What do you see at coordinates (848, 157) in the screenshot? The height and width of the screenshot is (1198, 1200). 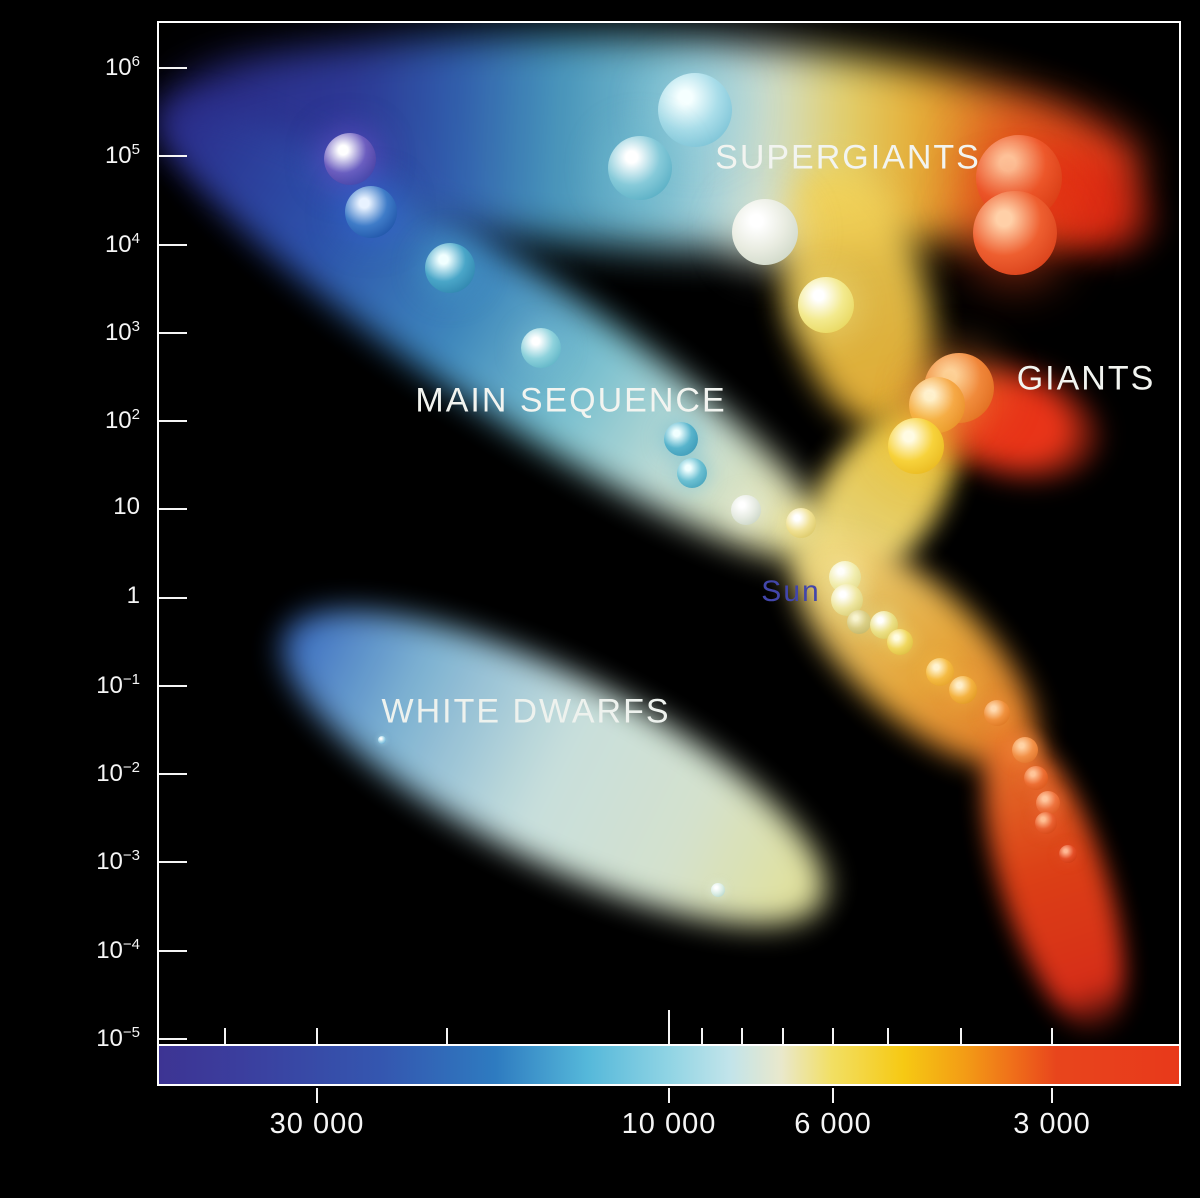 I see `region-label-supergiants: SUPERGIANTS` at bounding box center [848, 157].